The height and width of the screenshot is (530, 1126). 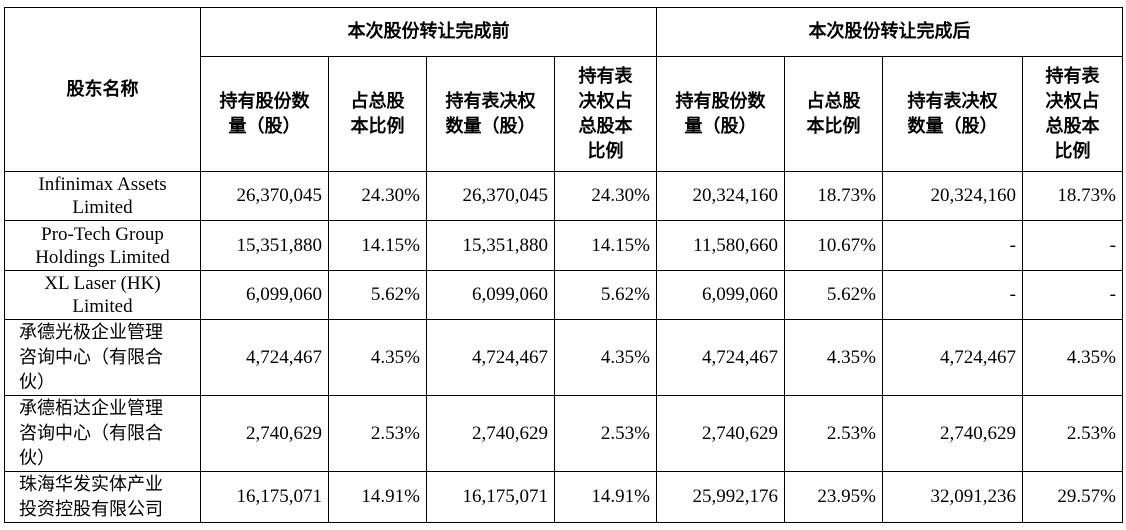 I want to click on before-shares-held: 6,099,060, so click(x=264, y=295).